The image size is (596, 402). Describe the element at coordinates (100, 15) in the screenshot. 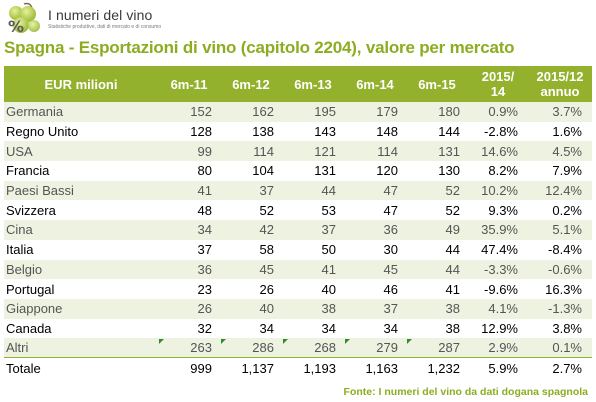

I see `logo-title: I numeri del vino` at that location.